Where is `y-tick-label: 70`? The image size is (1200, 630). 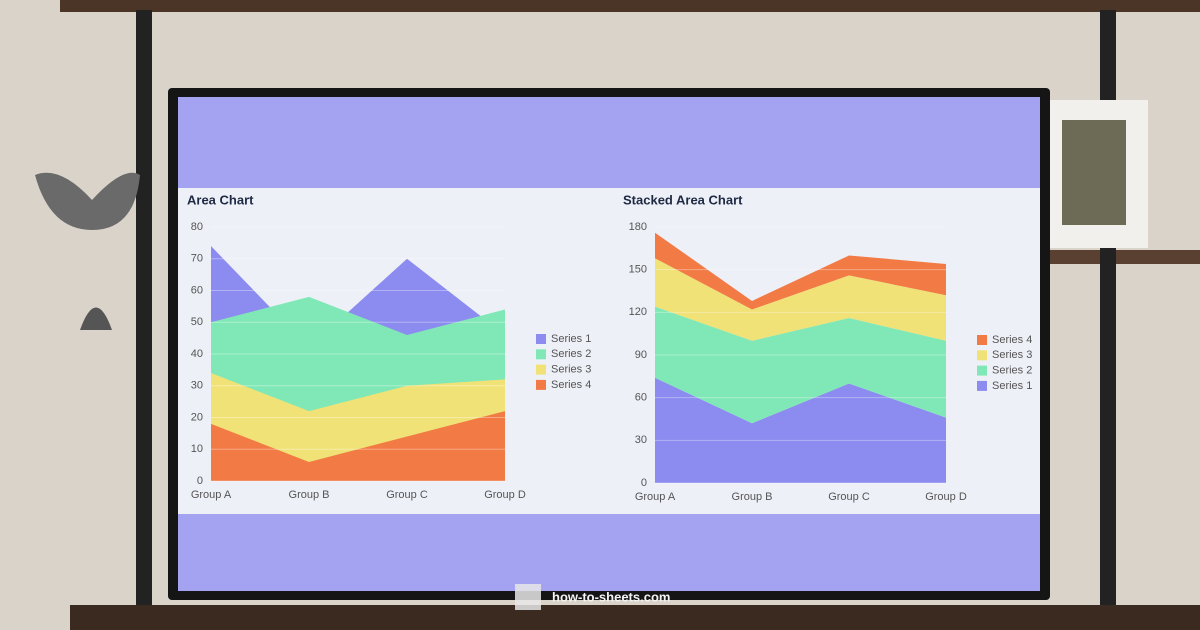
y-tick-label: 70 is located at coordinates (197, 259).